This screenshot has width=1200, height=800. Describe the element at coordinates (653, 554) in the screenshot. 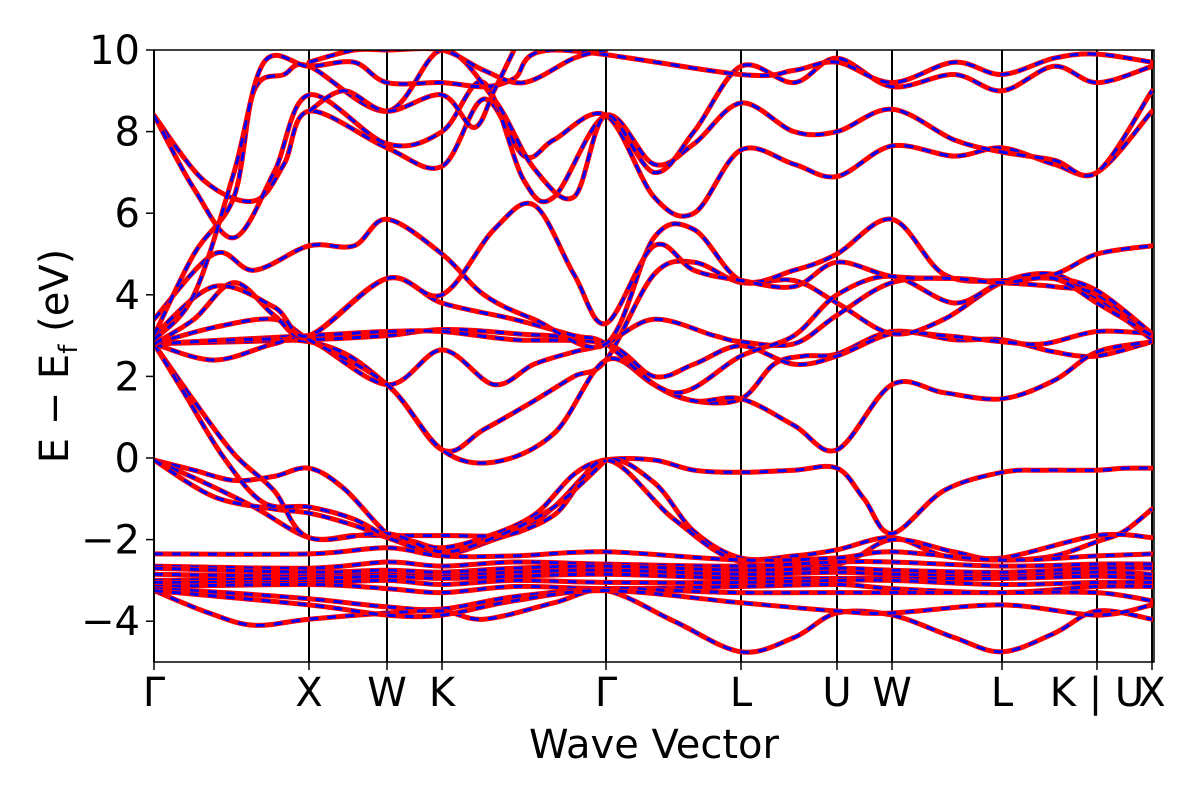

I see `band-5-dashed` at that location.